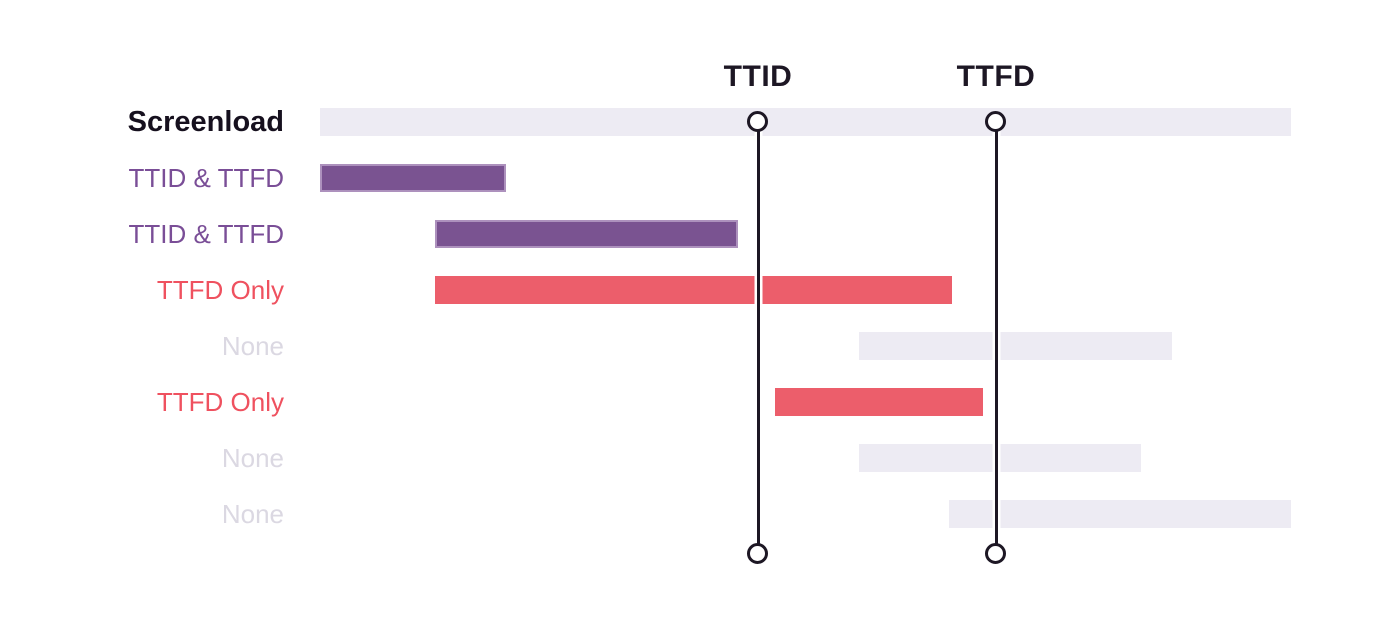 This screenshot has width=1400, height=627. I want to click on row-label-3: TTFD Only, so click(220, 289).